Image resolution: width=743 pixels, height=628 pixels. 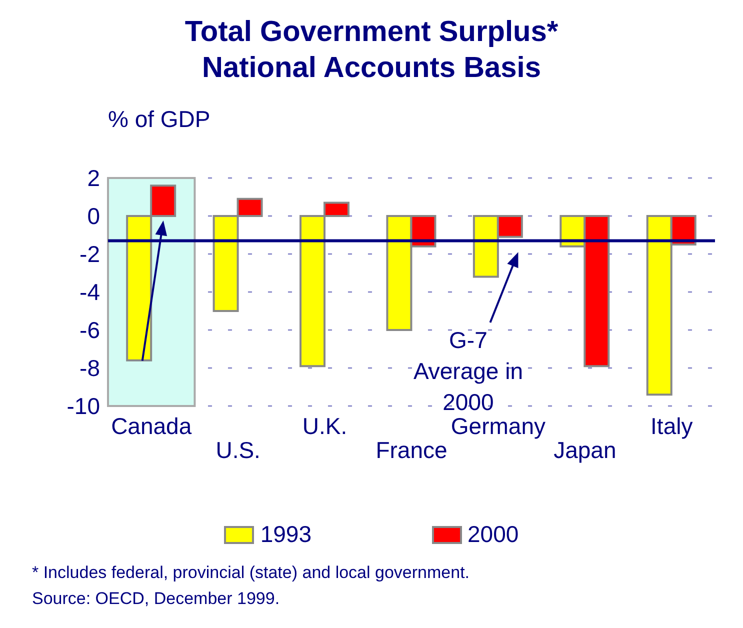 What do you see at coordinates (83, 406) in the screenshot?
I see `y-tick-label: -10` at bounding box center [83, 406].